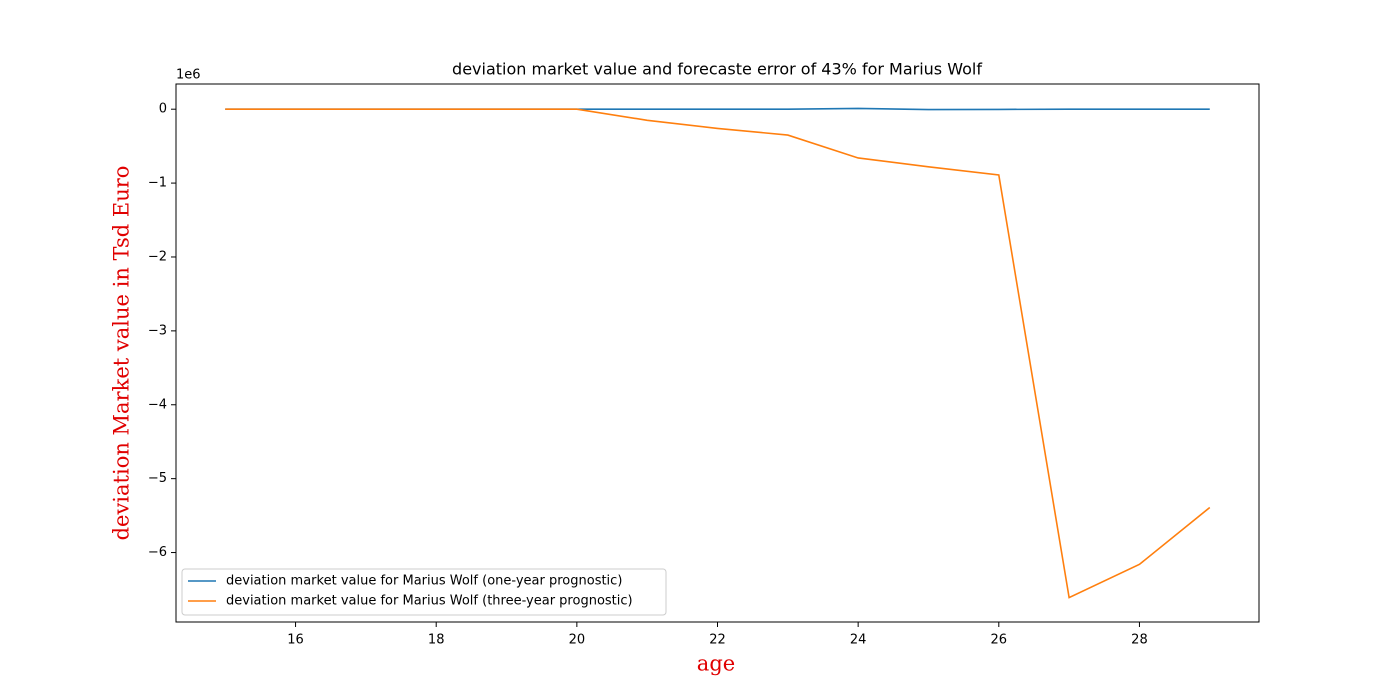  What do you see at coordinates (163, 109) in the screenshot?
I see `y-tick-label: 0` at bounding box center [163, 109].